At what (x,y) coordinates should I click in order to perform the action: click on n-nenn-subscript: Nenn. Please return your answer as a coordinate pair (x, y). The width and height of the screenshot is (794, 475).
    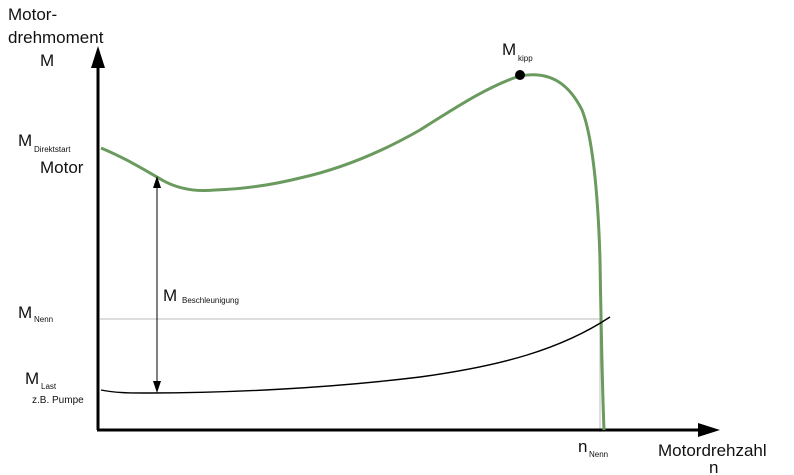
    Looking at the image, I should click on (598, 454).